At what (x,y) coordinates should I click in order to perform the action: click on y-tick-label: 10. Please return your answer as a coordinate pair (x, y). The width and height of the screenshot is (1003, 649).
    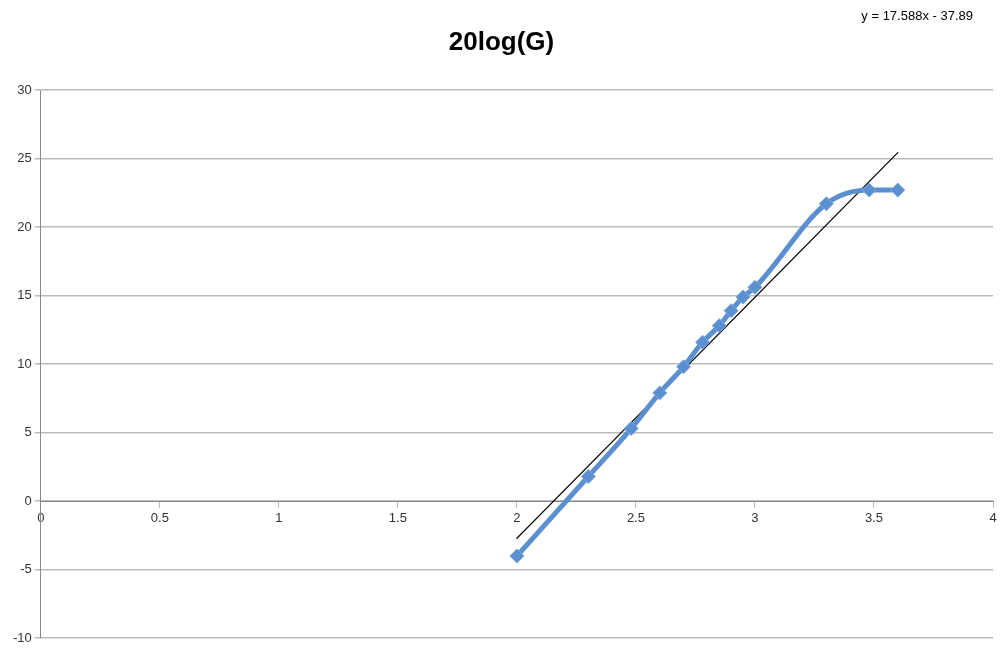
    Looking at the image, I should click on (24, 363).